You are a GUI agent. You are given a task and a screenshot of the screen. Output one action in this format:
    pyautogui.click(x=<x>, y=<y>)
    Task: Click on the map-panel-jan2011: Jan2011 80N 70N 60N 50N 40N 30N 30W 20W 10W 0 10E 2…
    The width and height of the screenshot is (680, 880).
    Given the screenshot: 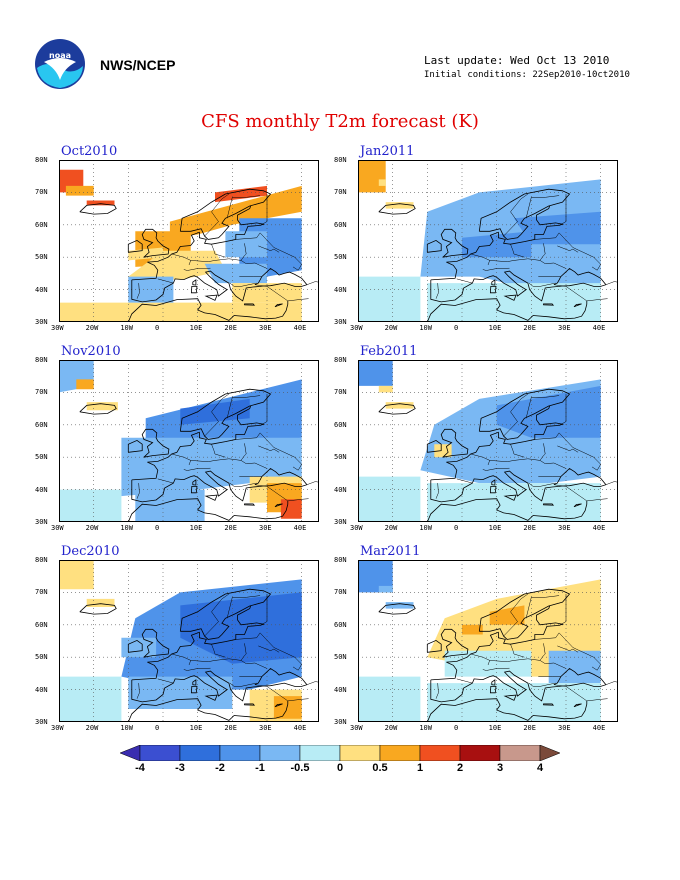 What is the action you would take?
    pyautogui.click(x=476, y=238)
    